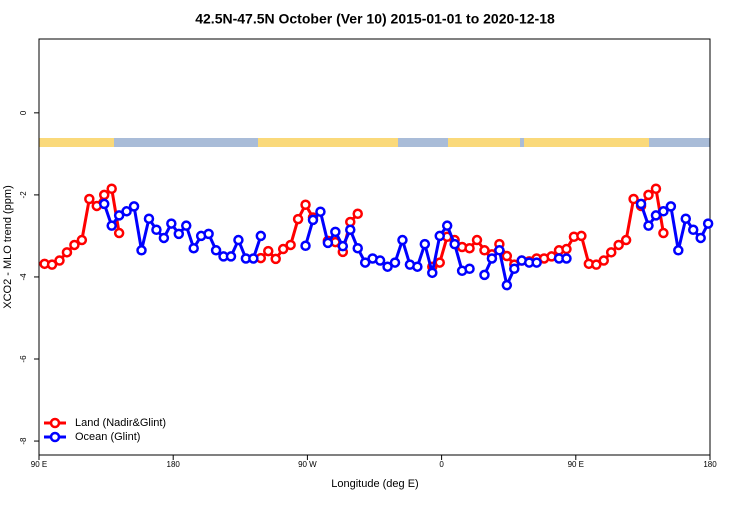  What do you see at coordinates (23, 112) in the screenshot?
I see `y-tick-label: 0` at bounding box center [23, 112].